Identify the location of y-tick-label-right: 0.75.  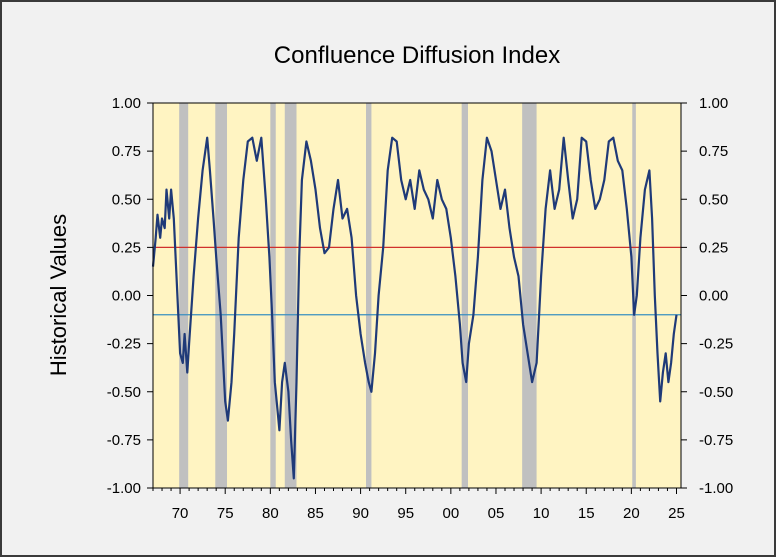
(713, 151).